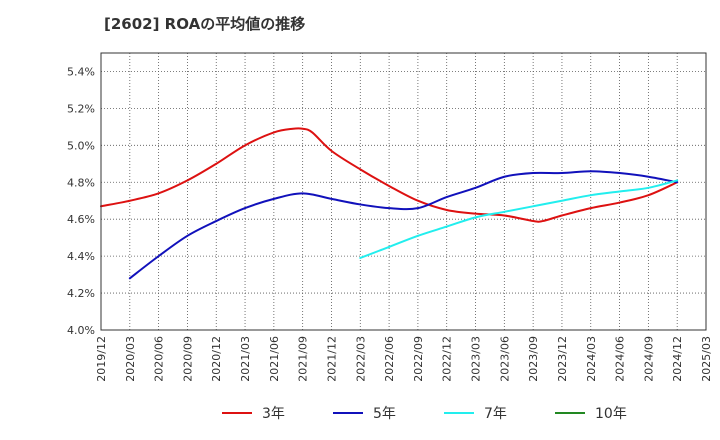  Describe the element at coordinates (562, 359) in the screenshot. I see `x-tick-label: 2023/12` at that location.